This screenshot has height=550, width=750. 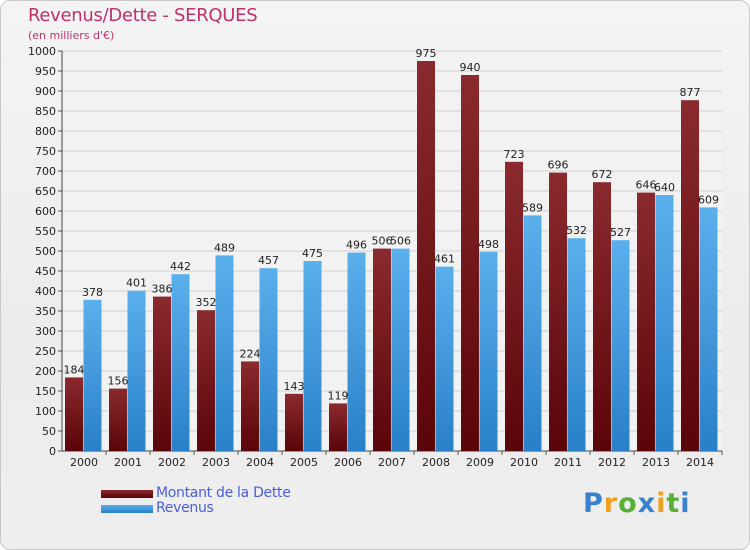 I want to click on legend-swatch-dette, so click(x=127, y=494).